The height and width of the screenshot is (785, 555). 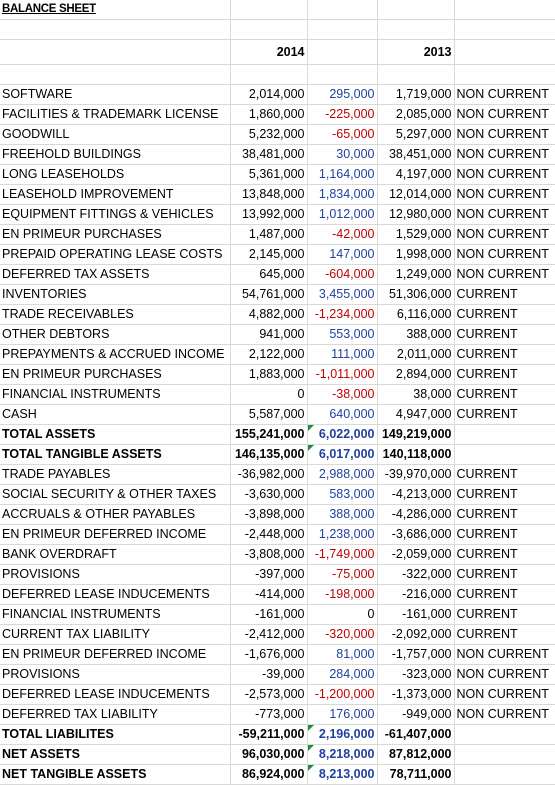 What do you see at coordinates (269, 174) in the screenshot?
I see `value-2014-cell: 5,361,000` at bounding box center [269, 174].